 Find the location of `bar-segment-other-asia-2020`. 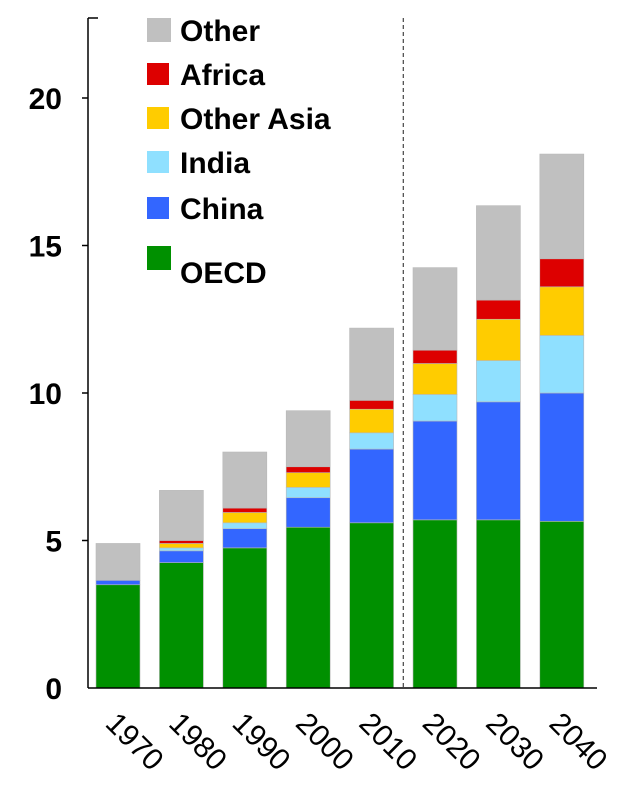

bar-segment-other-asia-2020 is located at coordinates (435, 379).